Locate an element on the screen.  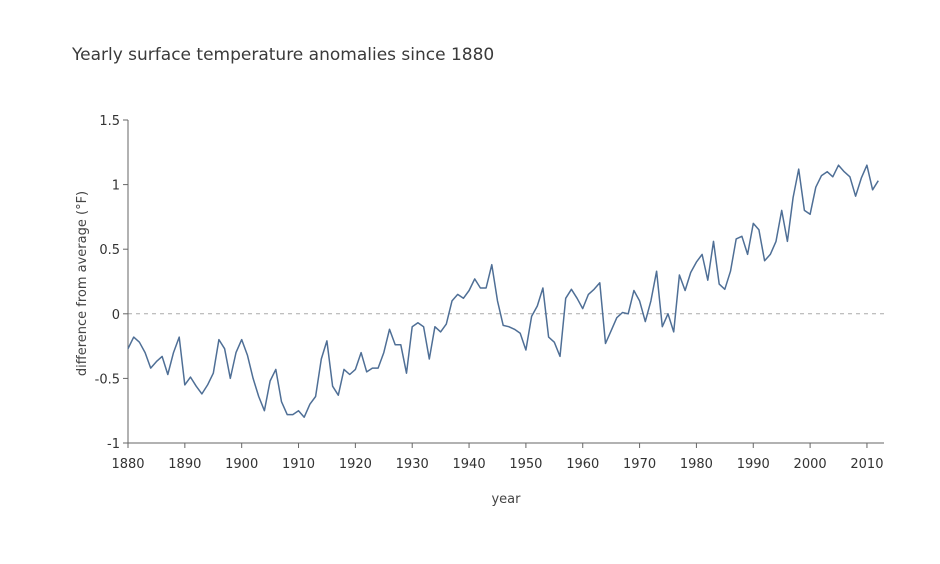
x-tick-label: 1950 is located at coordinates (525, 464).